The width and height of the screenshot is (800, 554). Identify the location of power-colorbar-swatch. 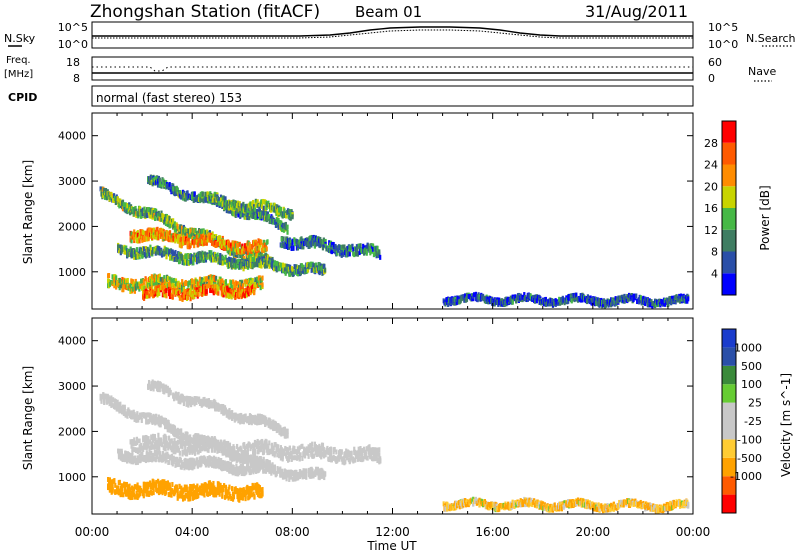
(729, 240).